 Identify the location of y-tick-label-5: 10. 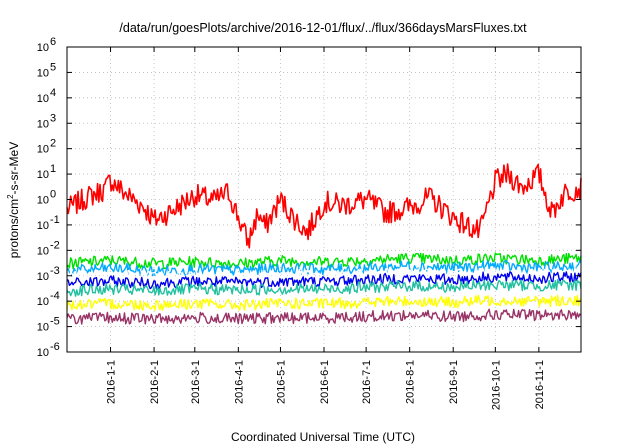
(43, 226).